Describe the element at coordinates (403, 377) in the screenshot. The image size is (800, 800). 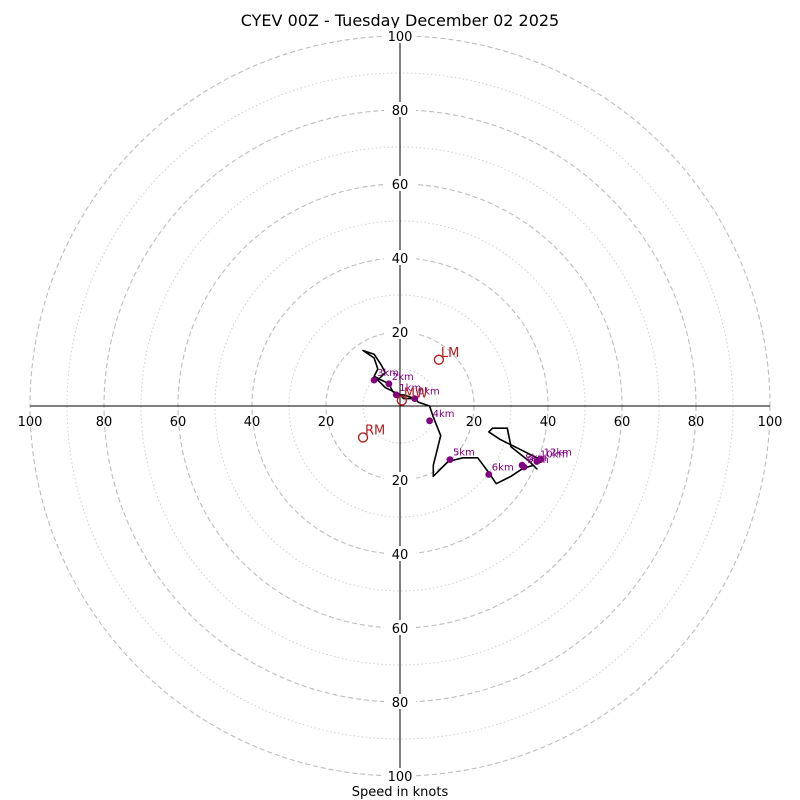
I see `height-label-2km: 2km` at that location.